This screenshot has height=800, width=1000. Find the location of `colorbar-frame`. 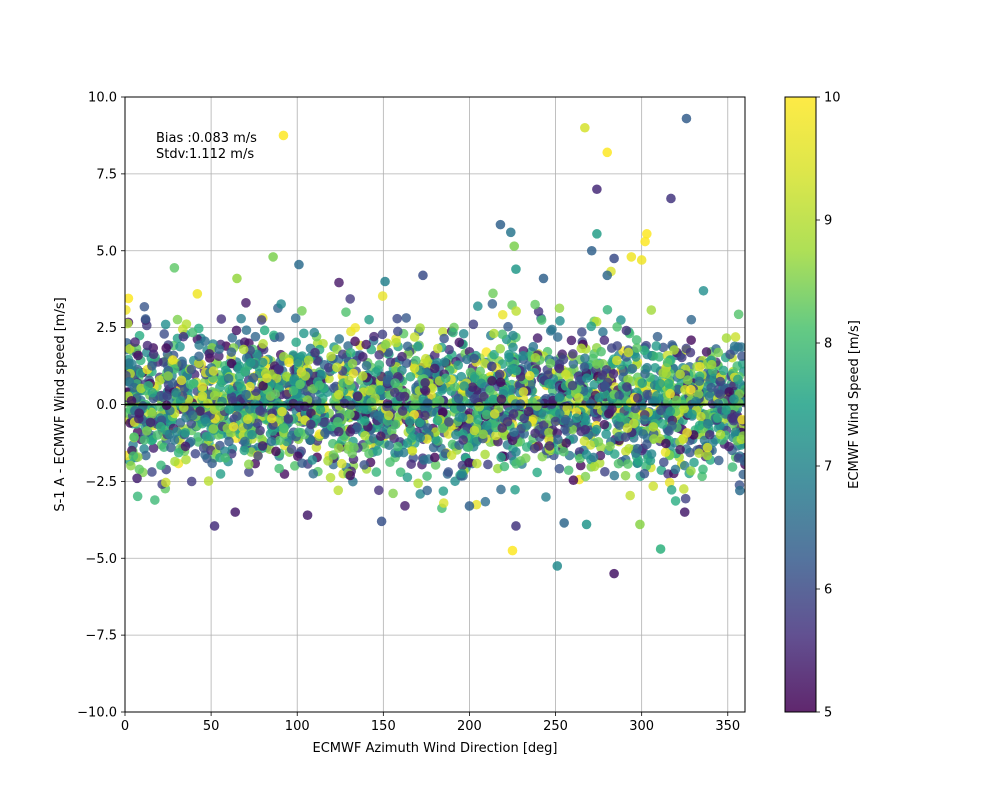

colorbar-frame is located at coordinates (800, 404).